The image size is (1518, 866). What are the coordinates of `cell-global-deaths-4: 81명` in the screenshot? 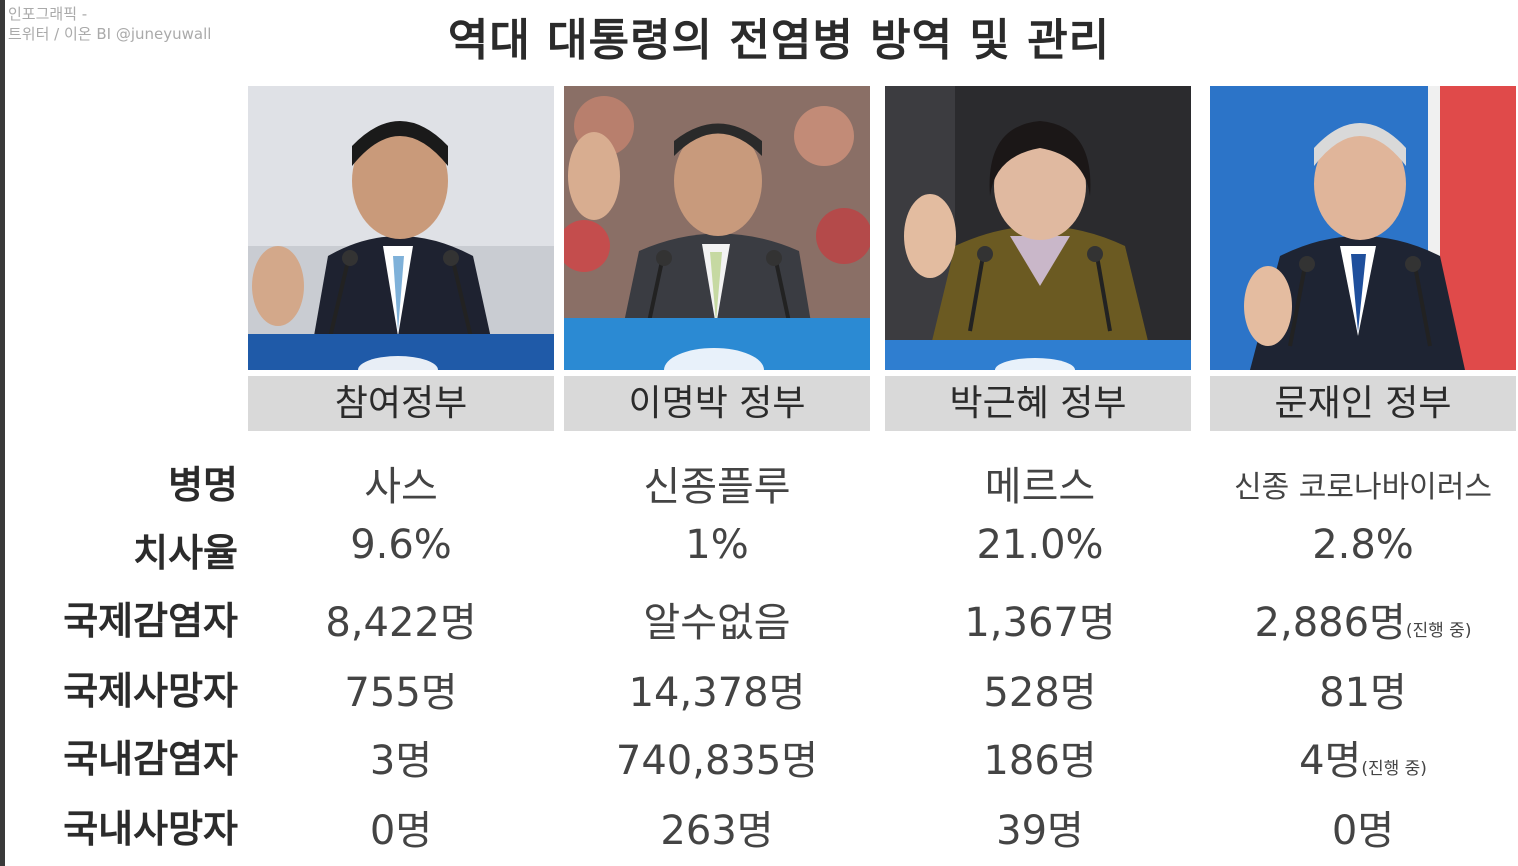 It's located at (1363, 693).